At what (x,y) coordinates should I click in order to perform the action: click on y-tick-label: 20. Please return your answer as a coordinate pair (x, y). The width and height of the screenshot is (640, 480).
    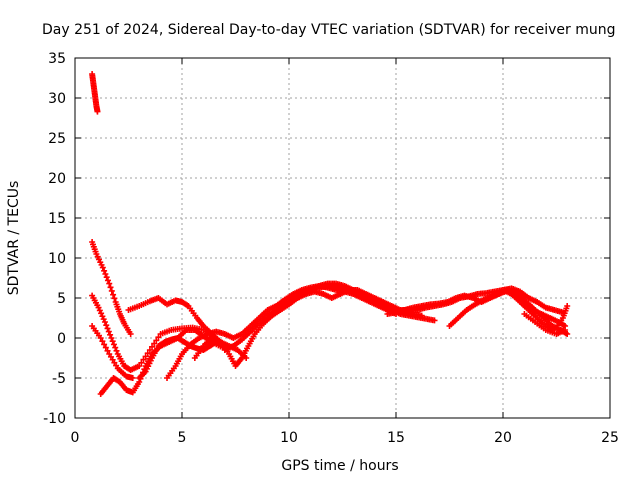
    Looking at the image, I should click on (57, 179).